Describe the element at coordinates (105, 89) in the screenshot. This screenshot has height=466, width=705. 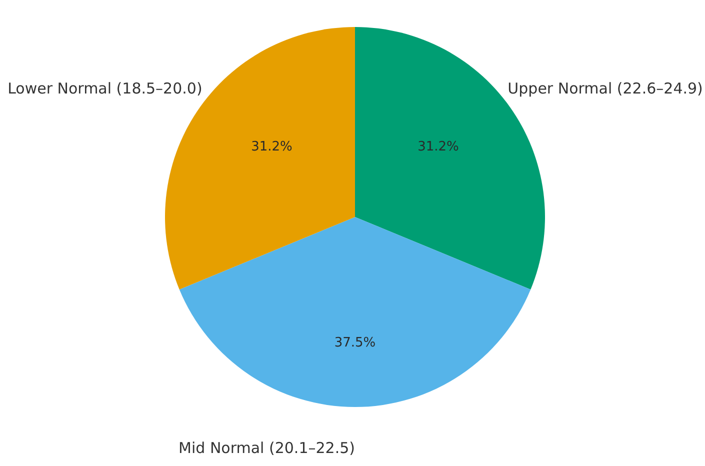
I see `slice-label: Lower Normal (18.5–20.0)` at that location.